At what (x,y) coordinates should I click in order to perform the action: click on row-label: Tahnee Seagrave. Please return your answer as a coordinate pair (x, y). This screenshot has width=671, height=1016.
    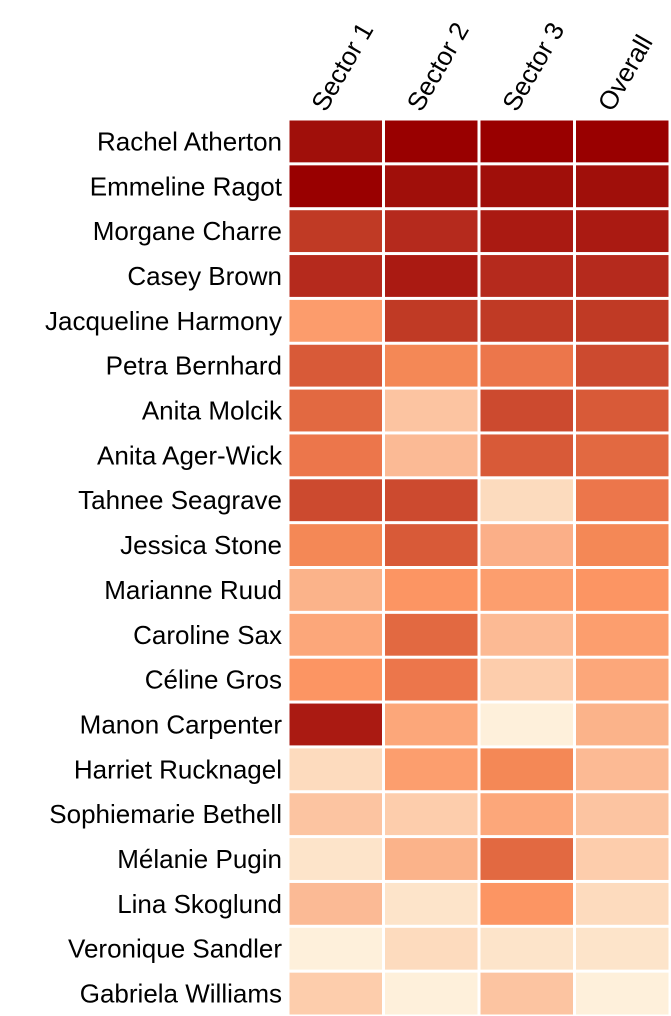
    Looking at the image, I should click on (180, 500).